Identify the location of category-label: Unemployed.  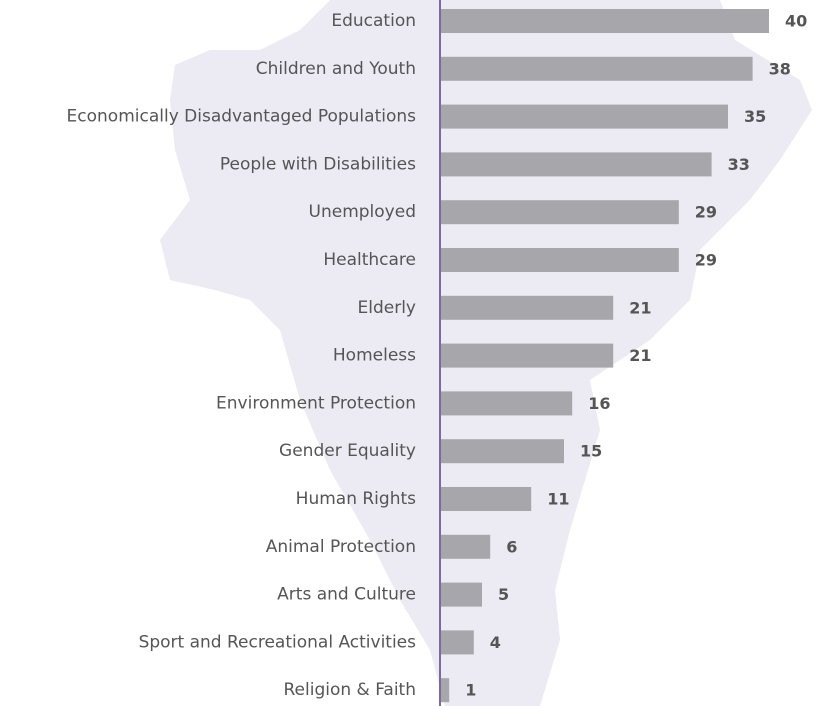
(362, 212).